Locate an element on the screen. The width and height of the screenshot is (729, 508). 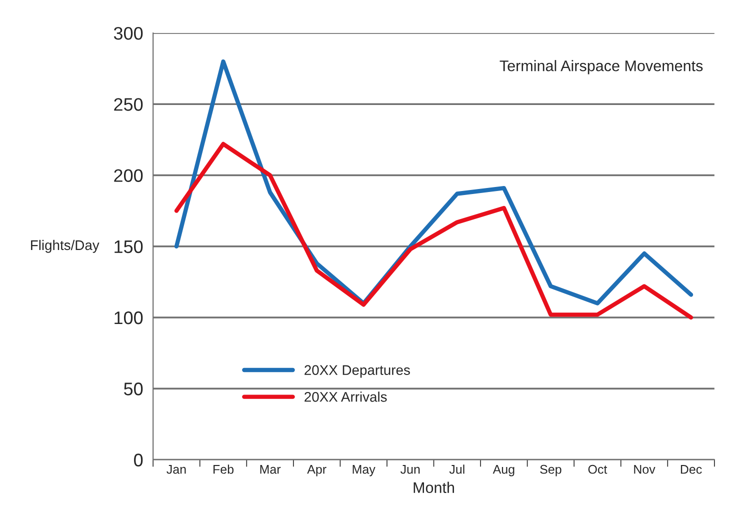
x-tick-label: Sep is located at coordinates (551, 470).